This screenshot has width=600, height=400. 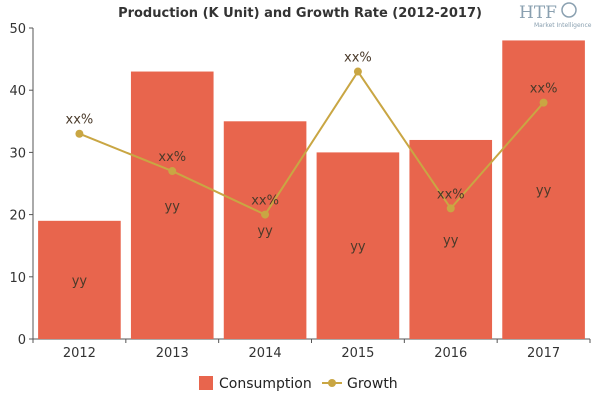 I want to click on x-tick-label: 2015, so click(x=357, y=353).